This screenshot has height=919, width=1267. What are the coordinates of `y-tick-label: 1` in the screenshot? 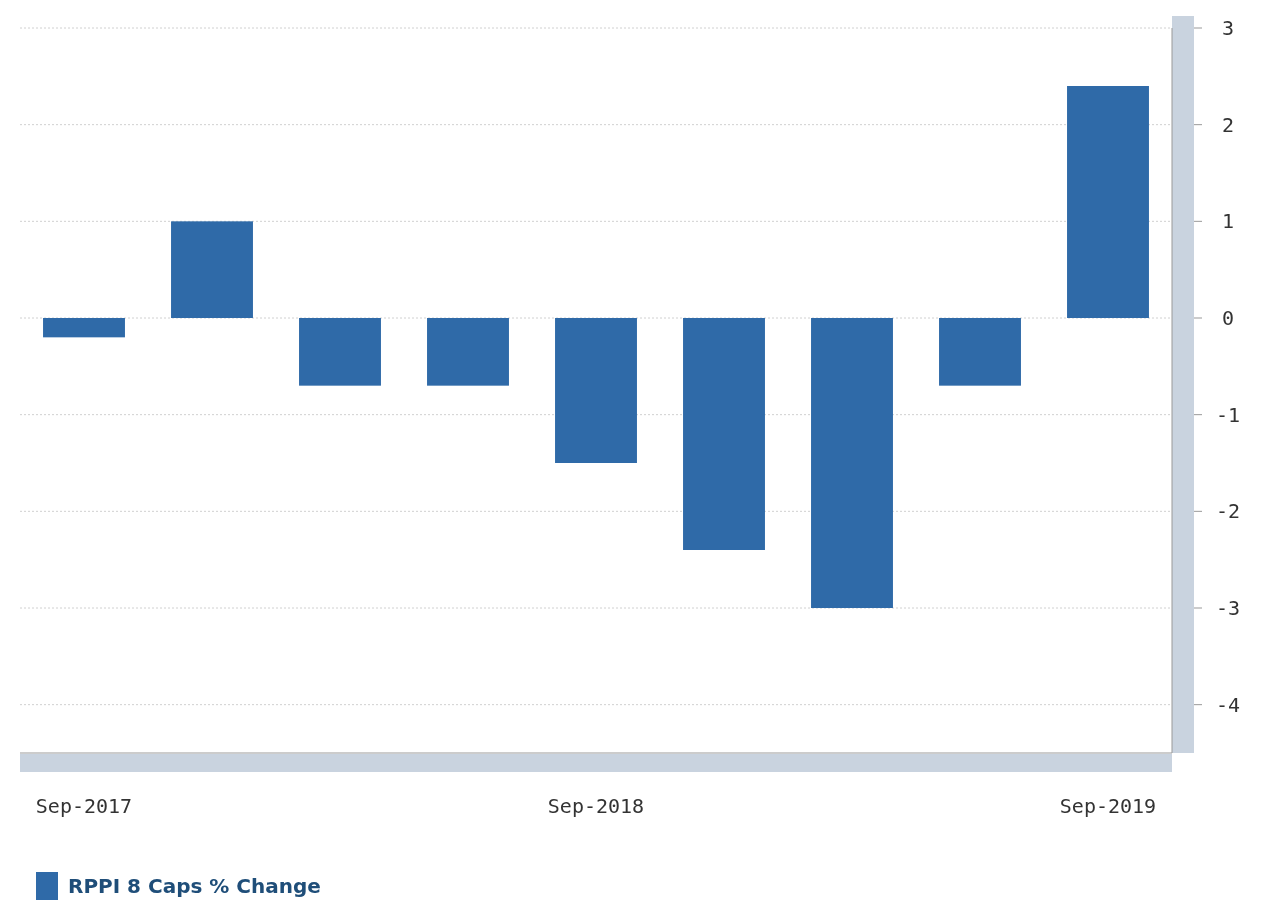 It's located at (1228, 221).